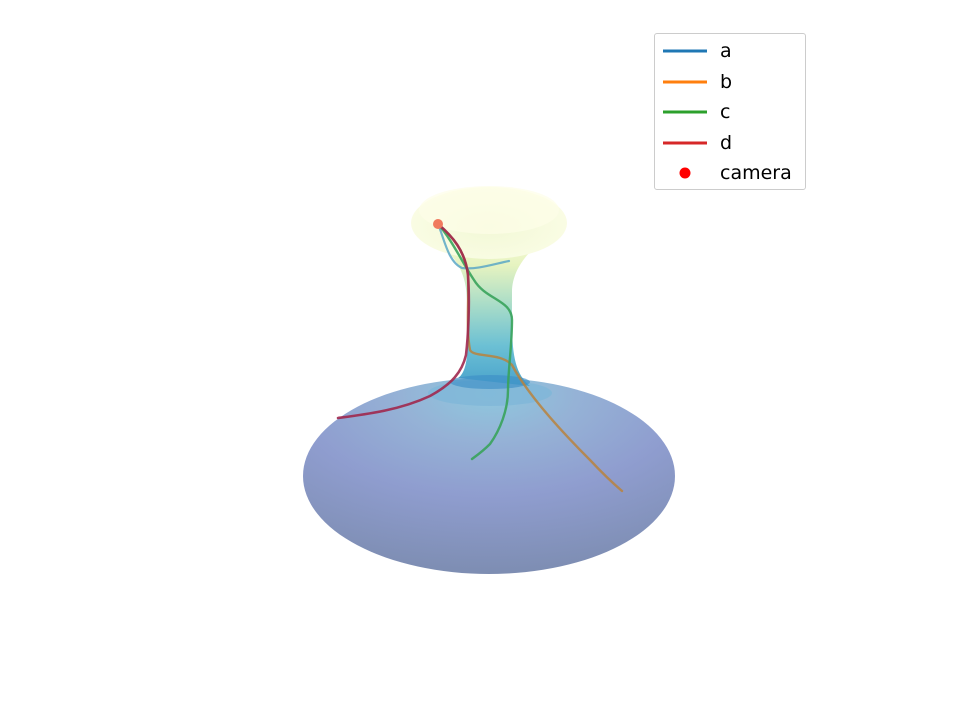 This screenshot has width=960, height=720. I want to click on legend-entry-c: c, so click(730, 112).